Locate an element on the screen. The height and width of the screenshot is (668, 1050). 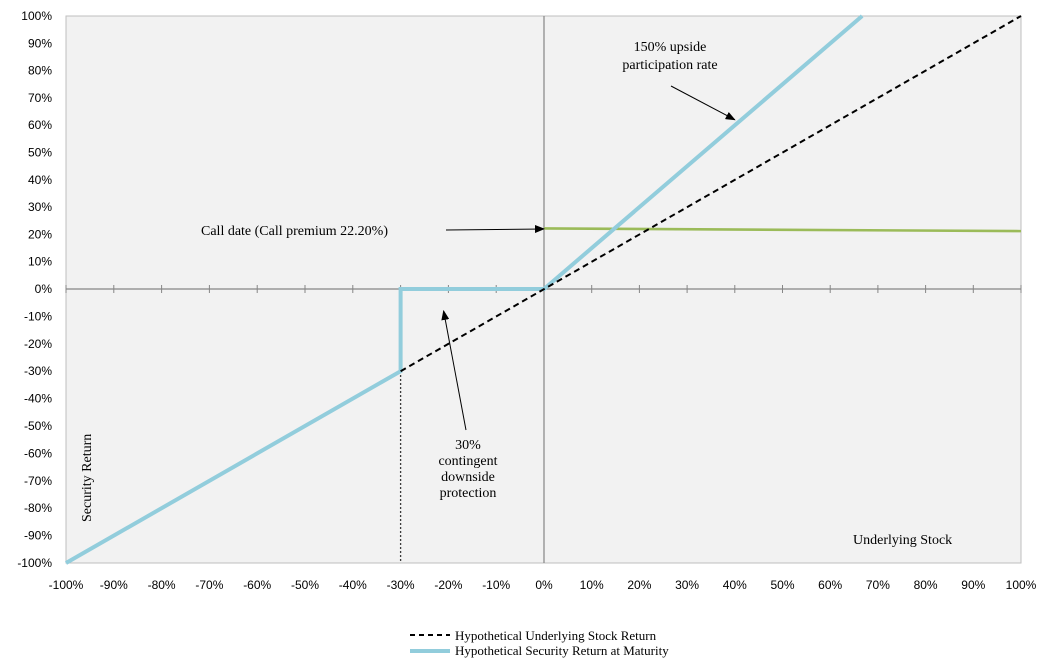
y-tick-label: -100% is located at coordinates (34, 563).